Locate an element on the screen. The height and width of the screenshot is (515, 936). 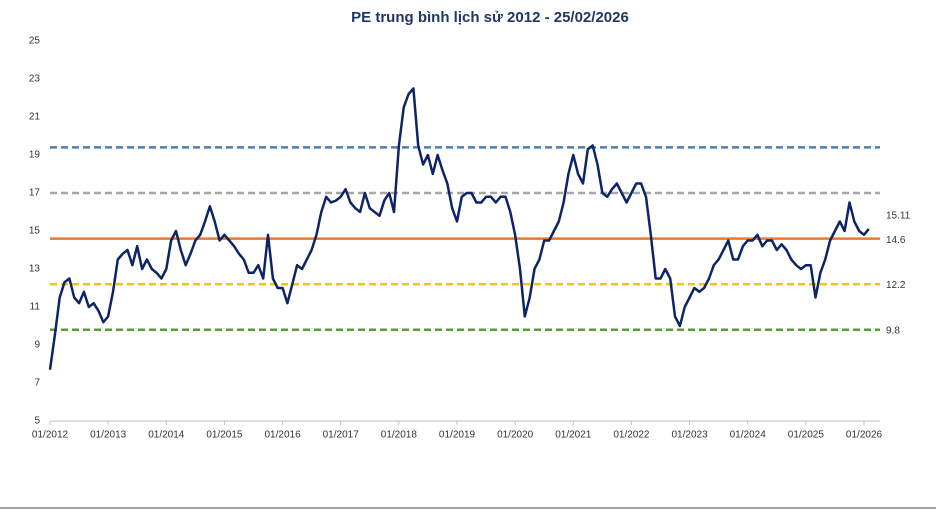
reference-label: 14.6 is located at coordinates (896, 240).